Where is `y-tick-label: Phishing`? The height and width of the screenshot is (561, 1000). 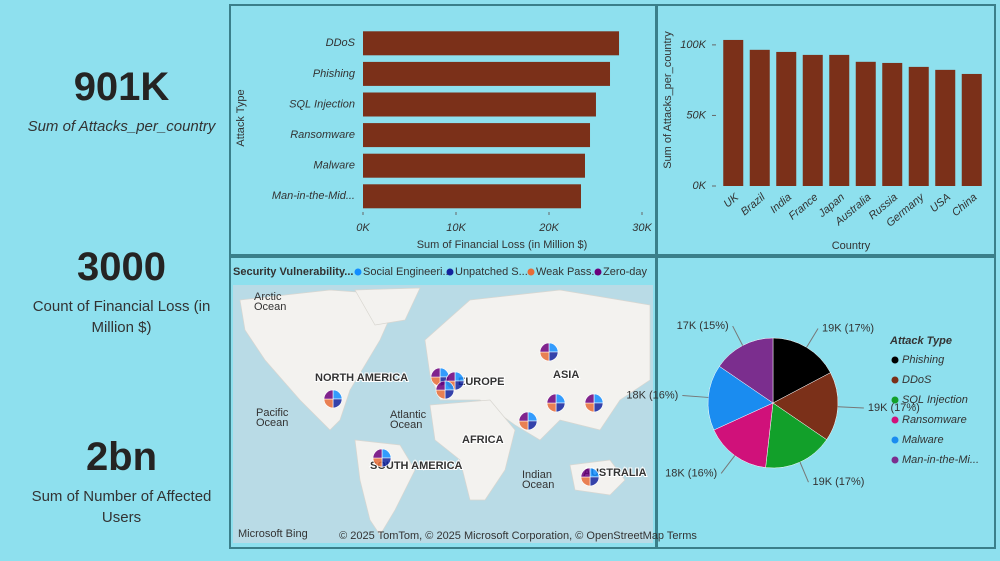
y-tick-label: Phishing is located at coordinates (334, 74).